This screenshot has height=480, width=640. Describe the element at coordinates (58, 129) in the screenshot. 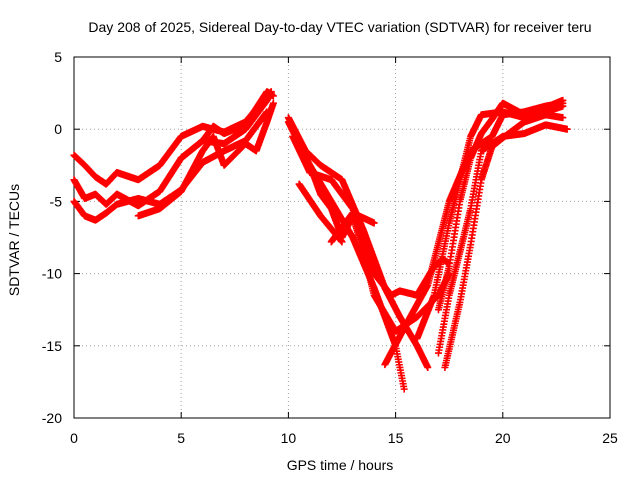

I see `y-tick-label: 0` at that location.